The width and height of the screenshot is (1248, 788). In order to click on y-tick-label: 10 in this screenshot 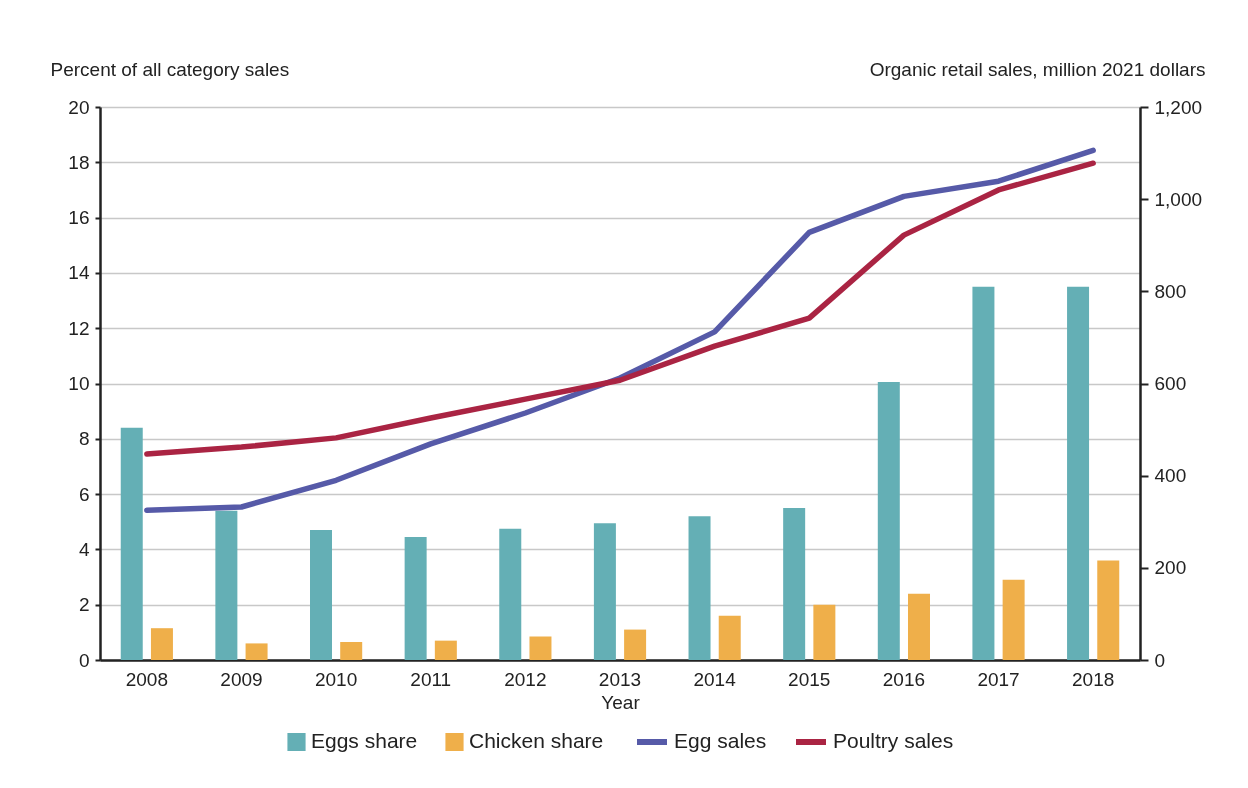, I will do `click(79, 383)`.